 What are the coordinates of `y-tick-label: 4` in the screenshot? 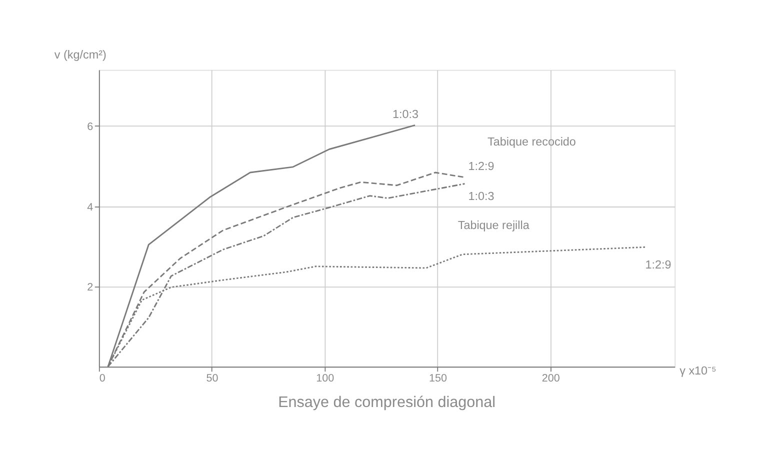 It's located at (90, 207).